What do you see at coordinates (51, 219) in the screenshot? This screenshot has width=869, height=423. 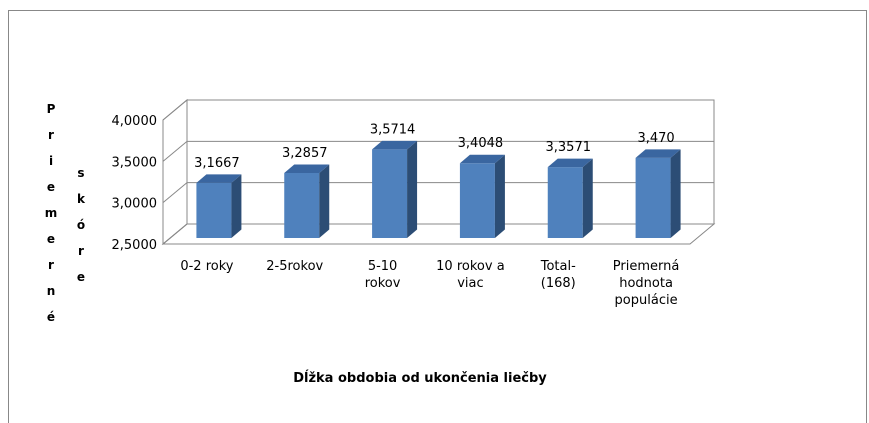 I see `y-axis-title: Priemerné` at bounding box center [51, 219].